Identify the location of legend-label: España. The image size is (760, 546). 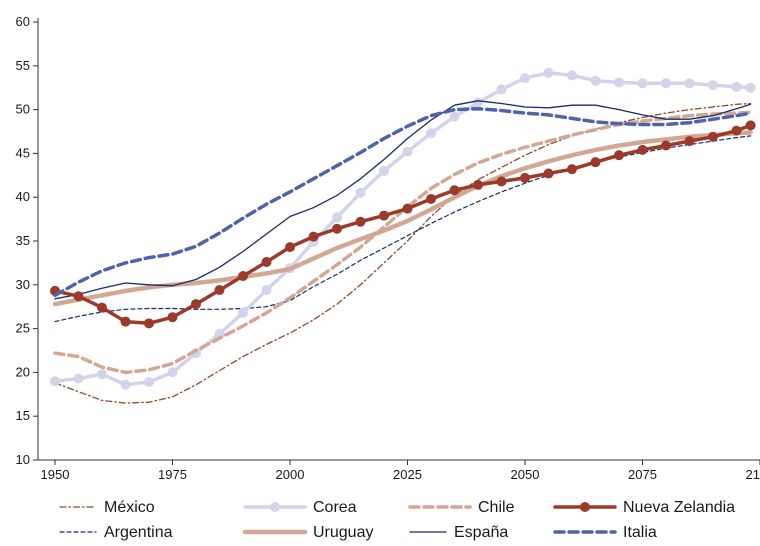
(481, 532).